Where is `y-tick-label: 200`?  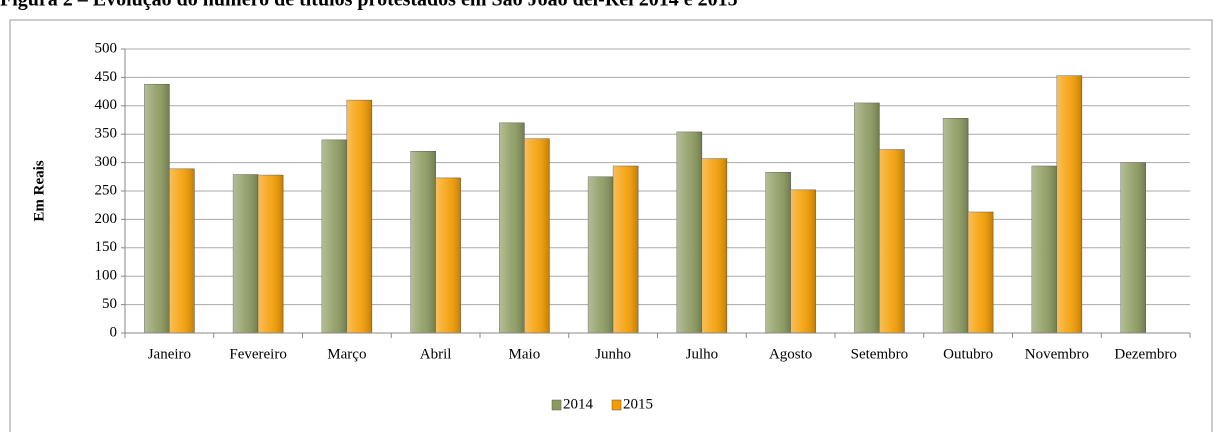 y-tick-label: 200 is located at coordinates (106, 219).